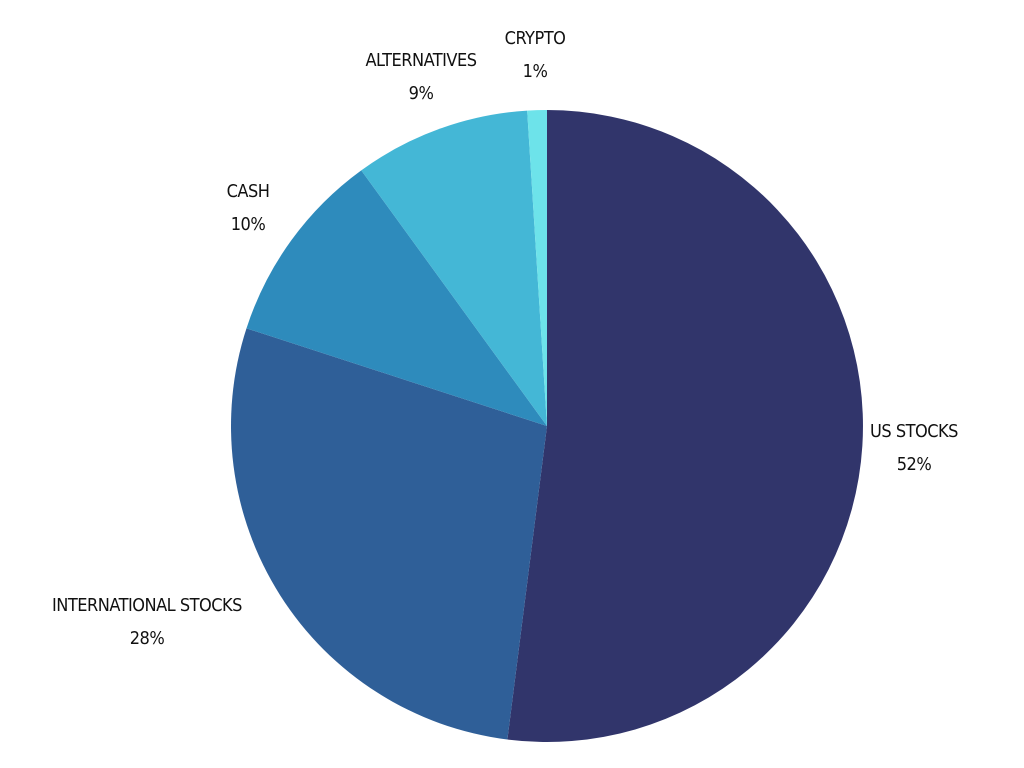 This screenshot has width=1024, height=768. I want to click on slice-label-name: US STOCKS, so click(914, 431).